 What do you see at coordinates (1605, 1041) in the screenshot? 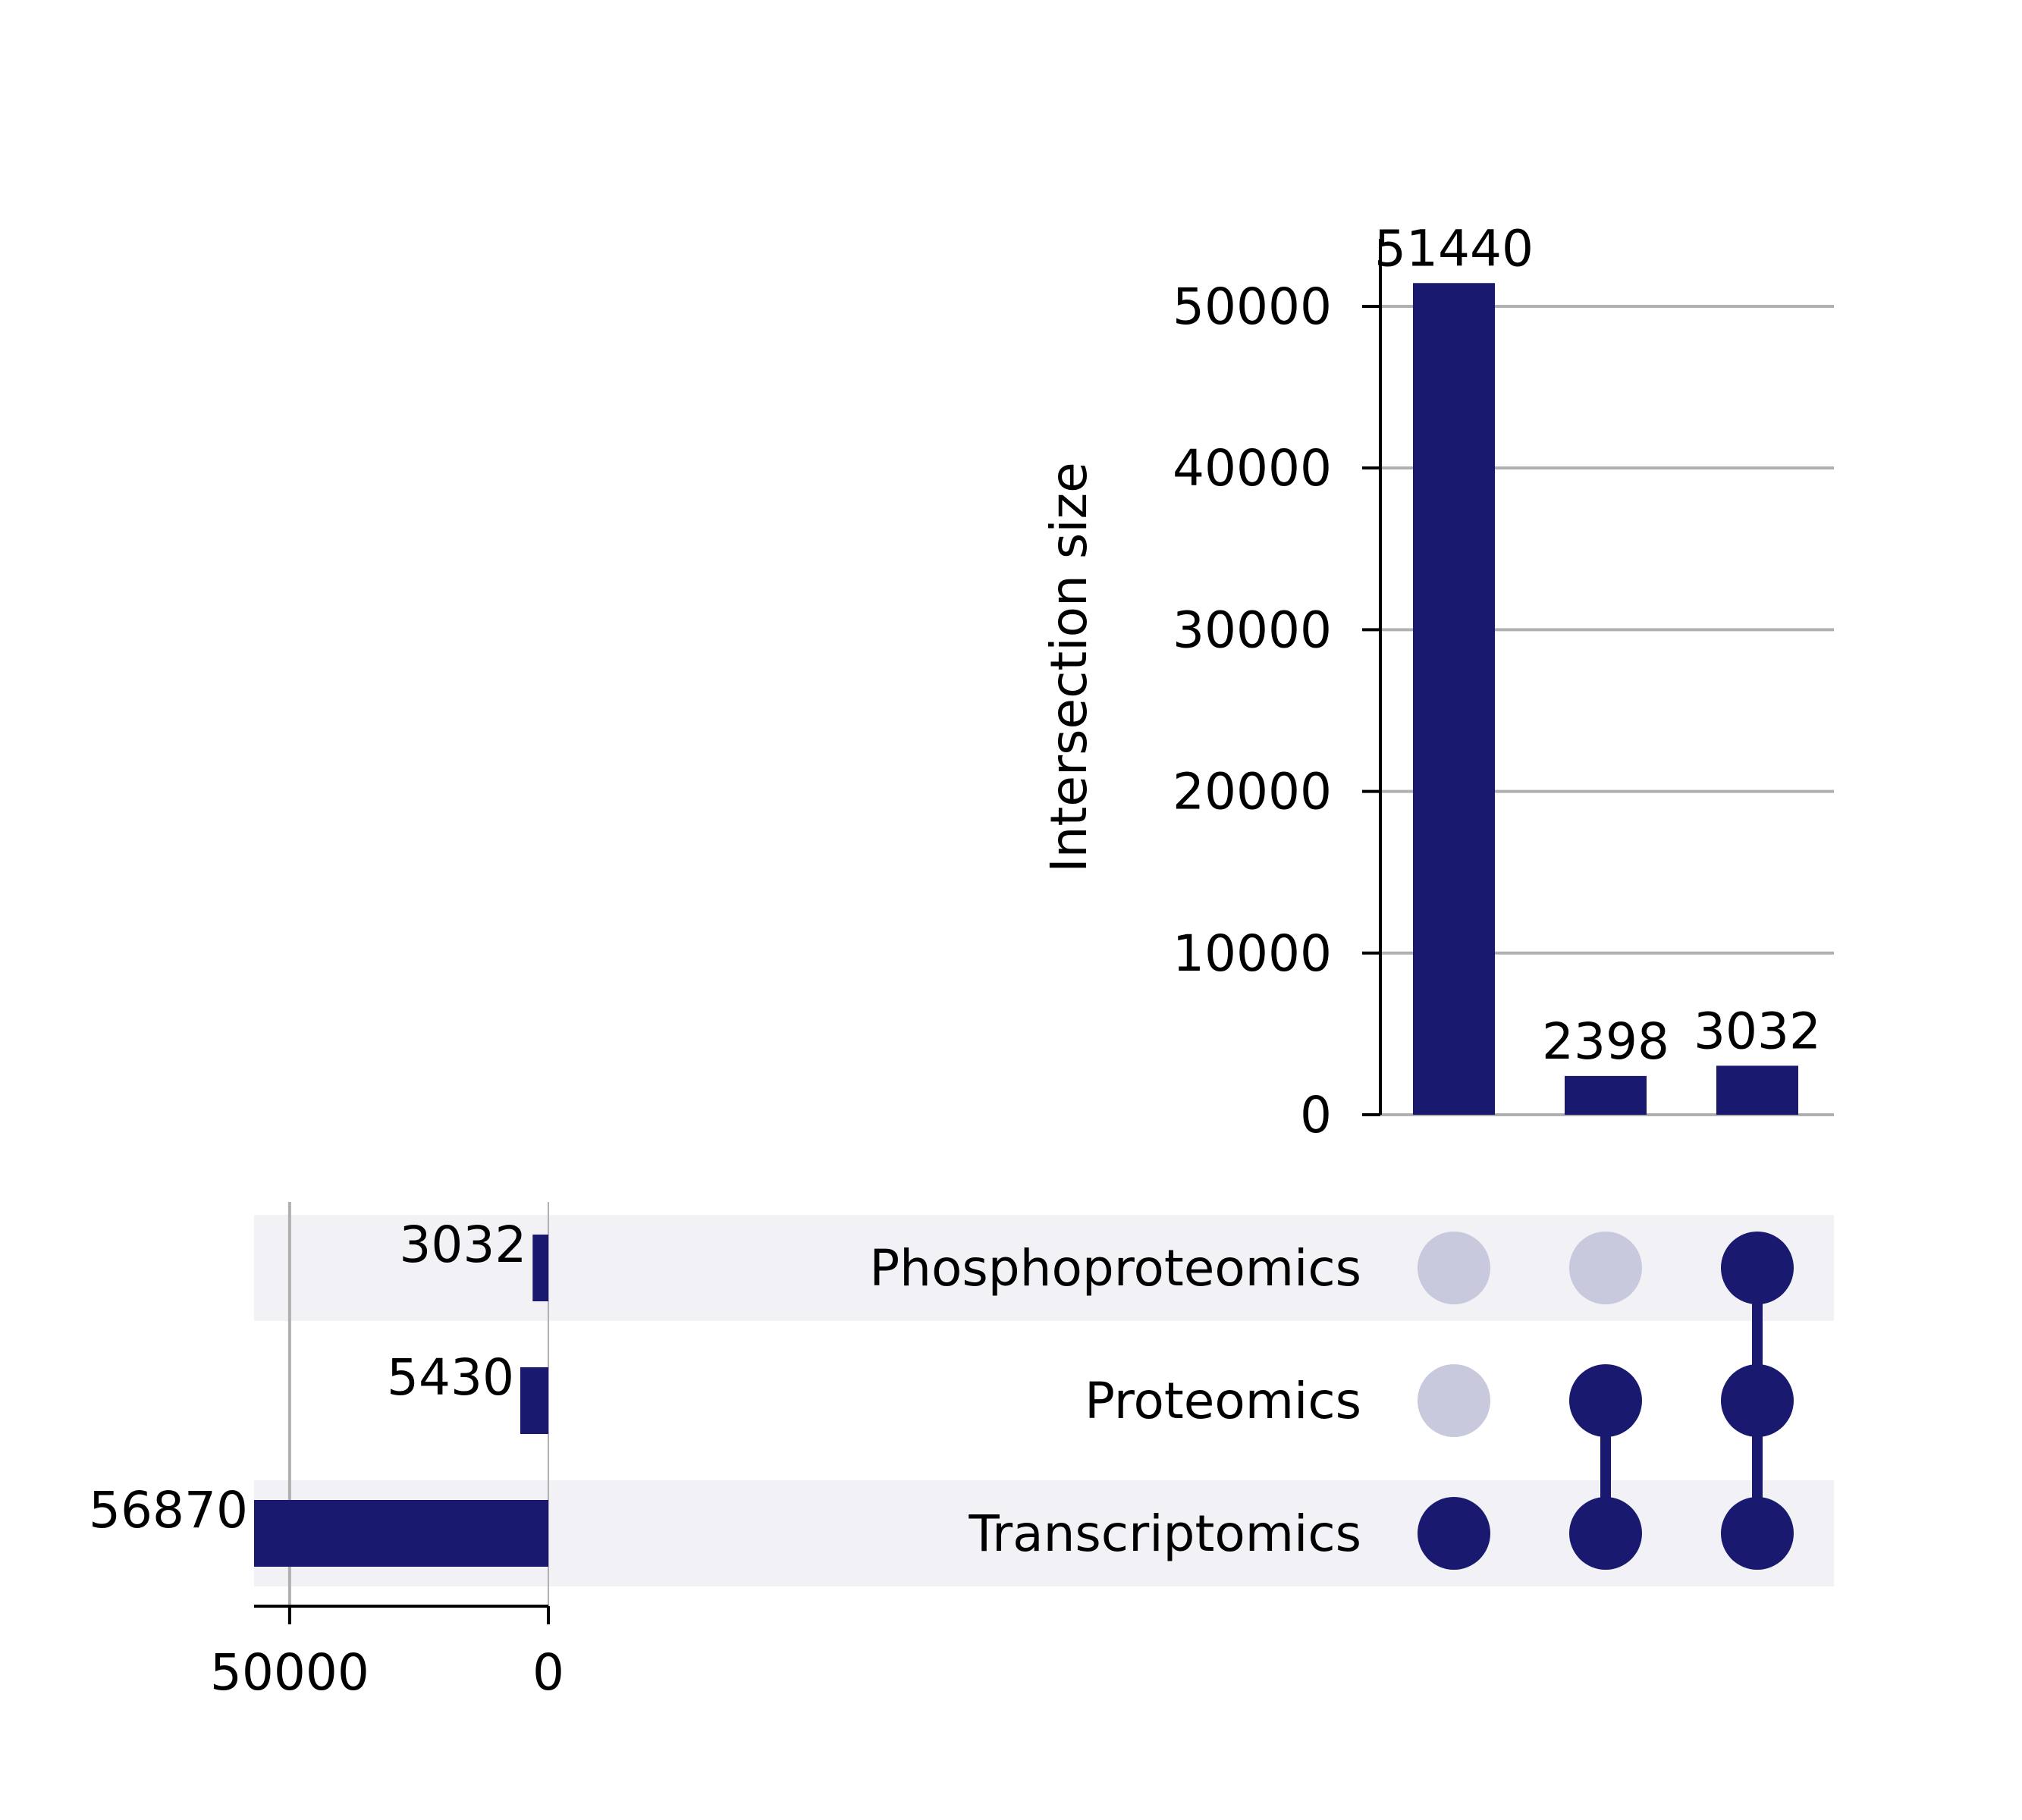
I see `intersection-bar-label: 2398` at bounding box center [1605, 1041].